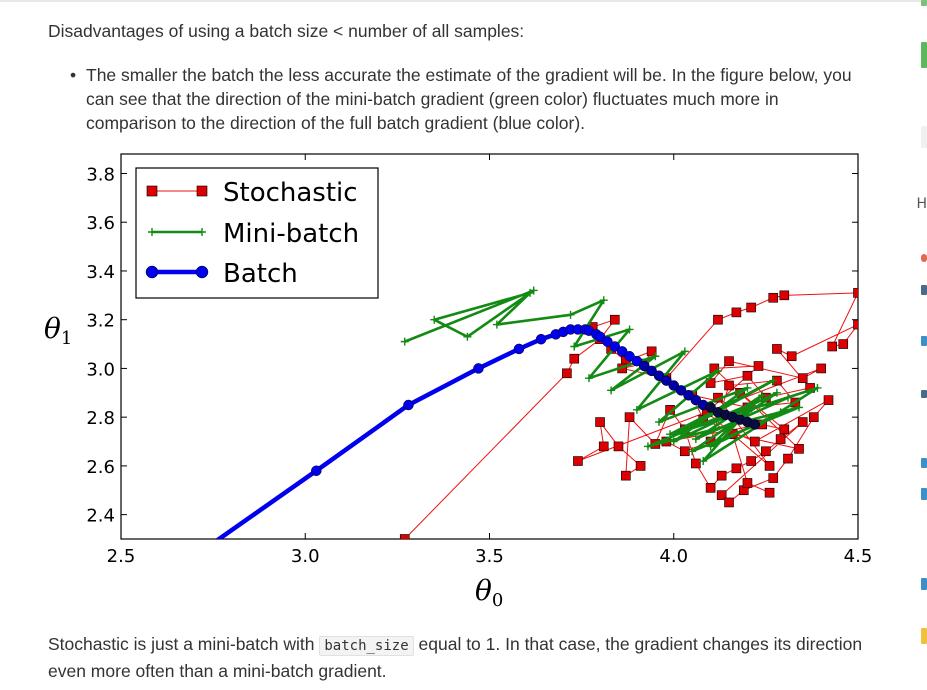  What do you see at coordinates (924, 290) in the screenshot?
I see `sidebar-arrow-icon` at bounding box center [924, 290].